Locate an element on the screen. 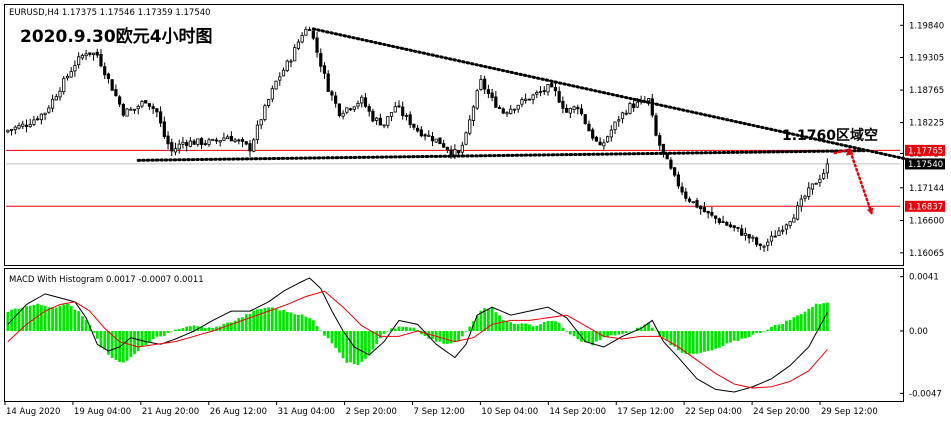 This screenshot has height=424, width=951. price-tick-label: 1.19305 is located at coordinates (926, 59).